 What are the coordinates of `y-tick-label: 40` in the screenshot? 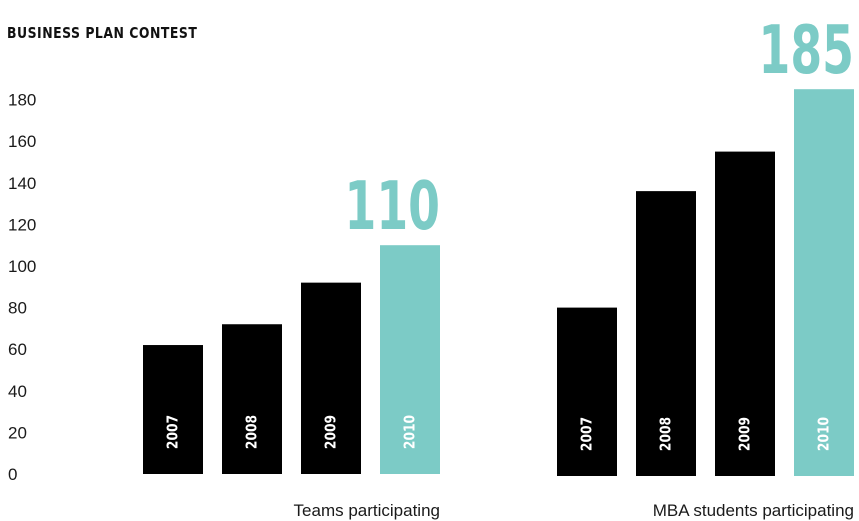 It's located at (17, 391).